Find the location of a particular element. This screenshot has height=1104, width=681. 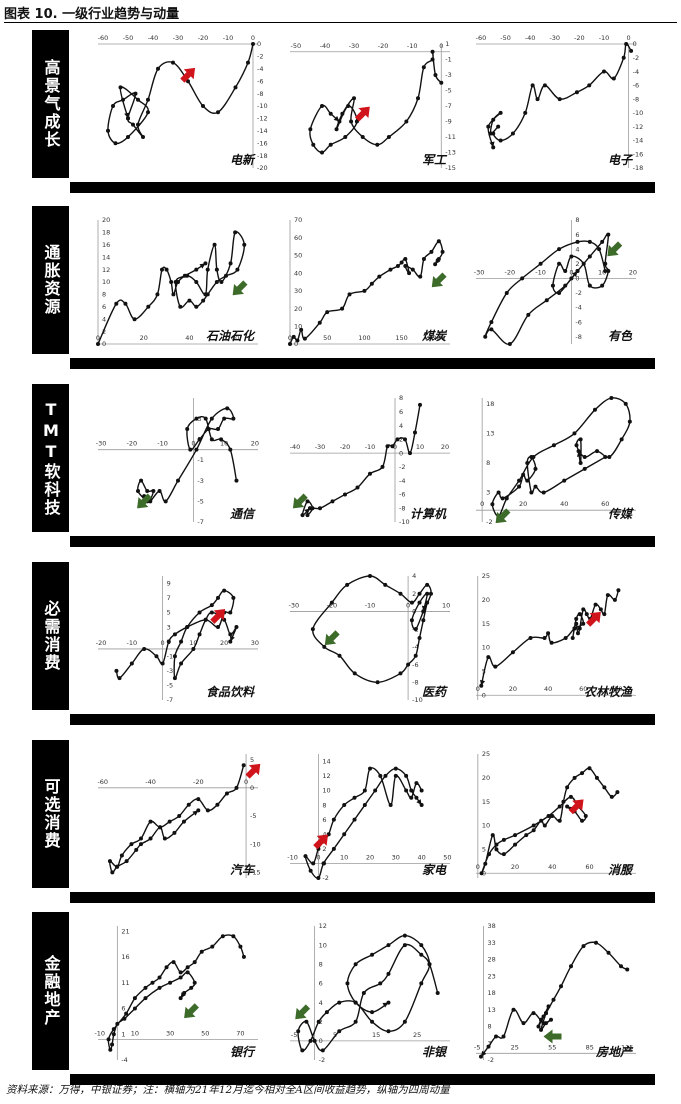

x-tick-label: 115 is located at coordinates (627, 1047).